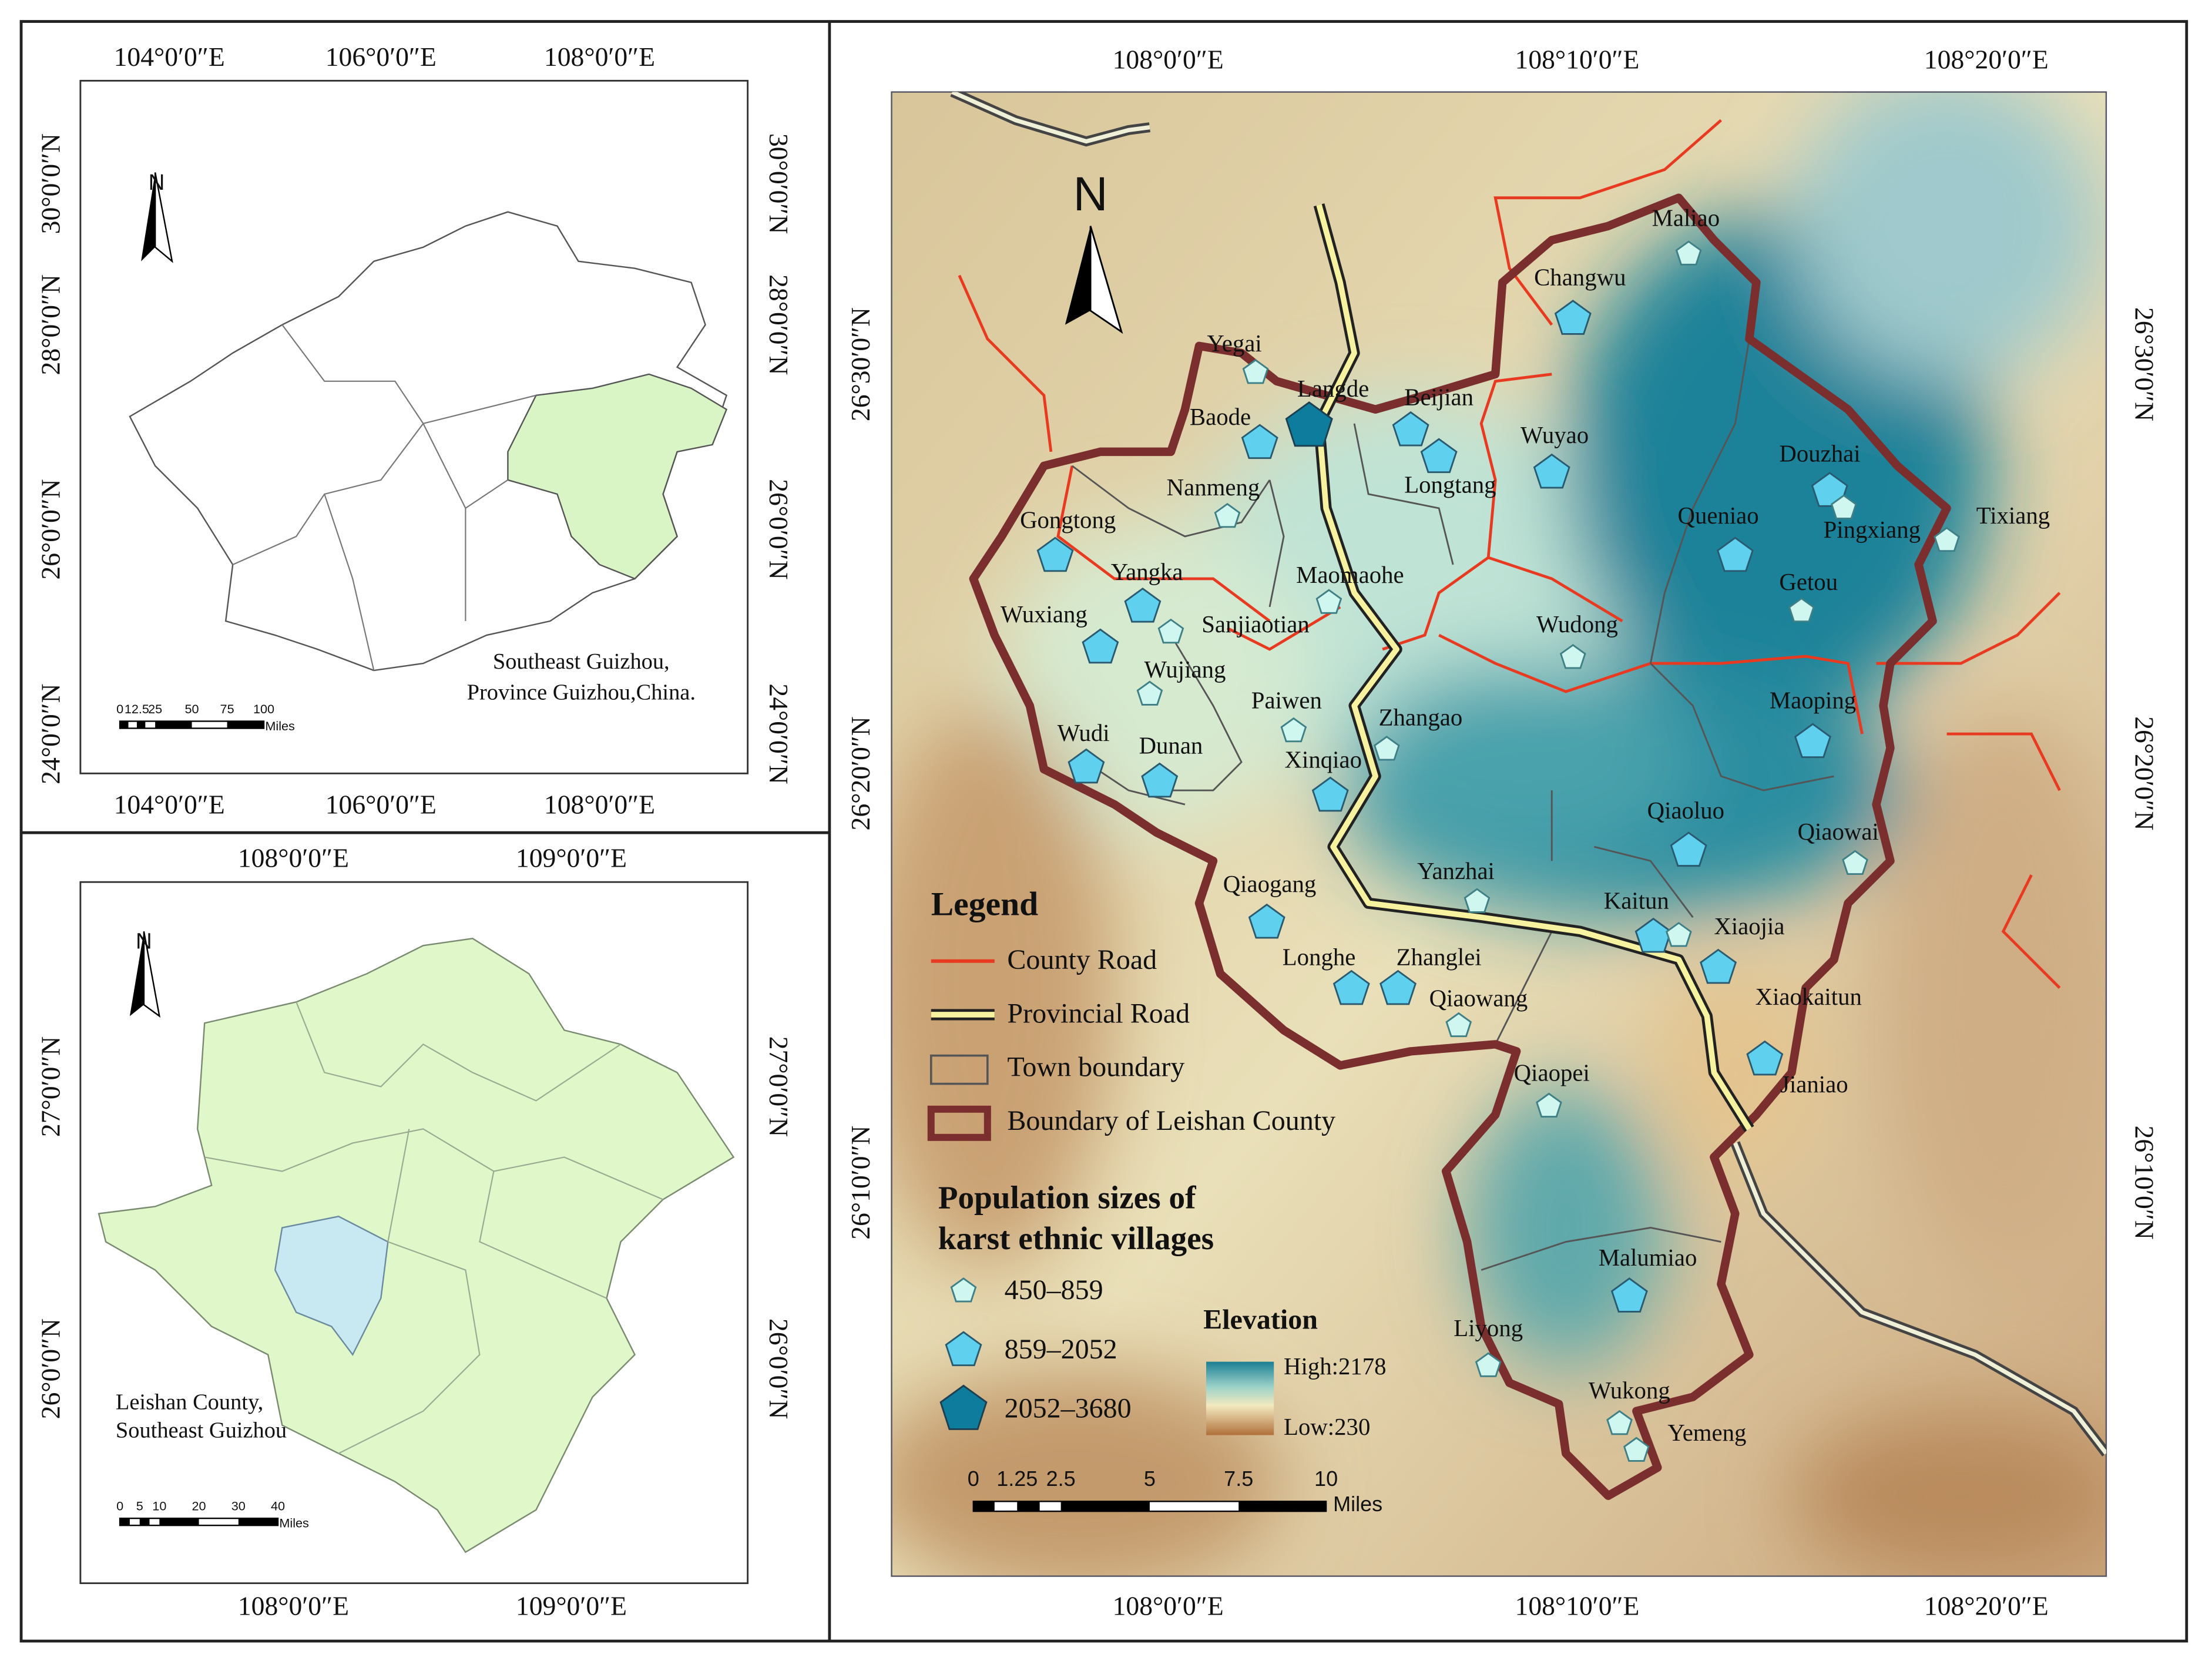 This screenshot has width=2212, height=1671. I want to click on village-label: Changwu, so click(1580, 277).